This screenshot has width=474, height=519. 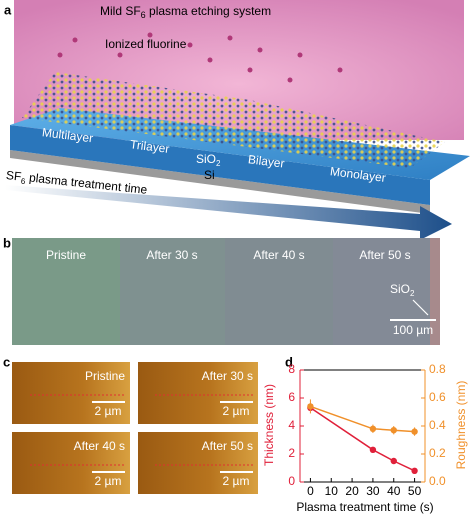 What do you see at coordinates (220, 182) in the screenshot?
I see `si-layer` at bounding box center [220, 182].